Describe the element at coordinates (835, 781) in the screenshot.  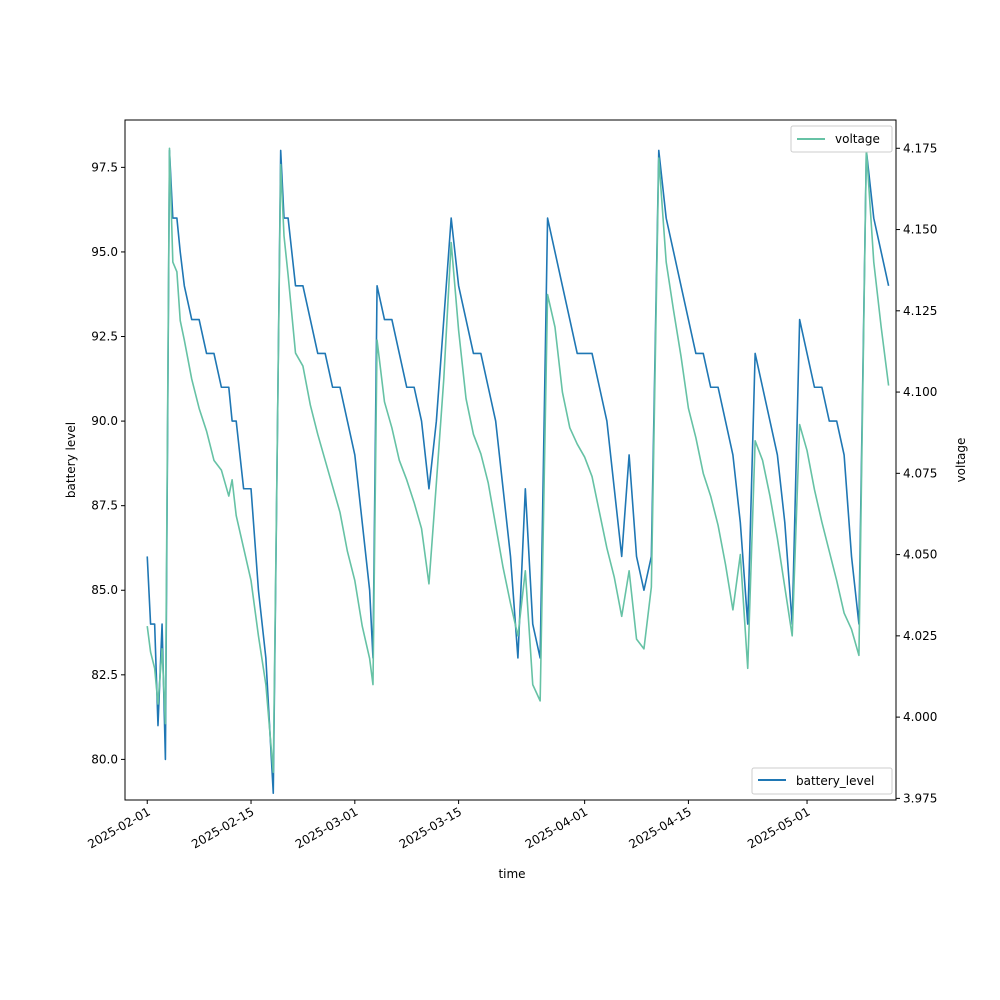
I see `legend-battery-level-label: battery_level` at that location.